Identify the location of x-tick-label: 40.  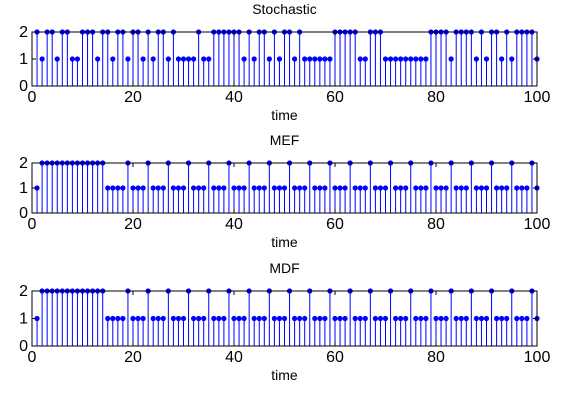
(234, 224).